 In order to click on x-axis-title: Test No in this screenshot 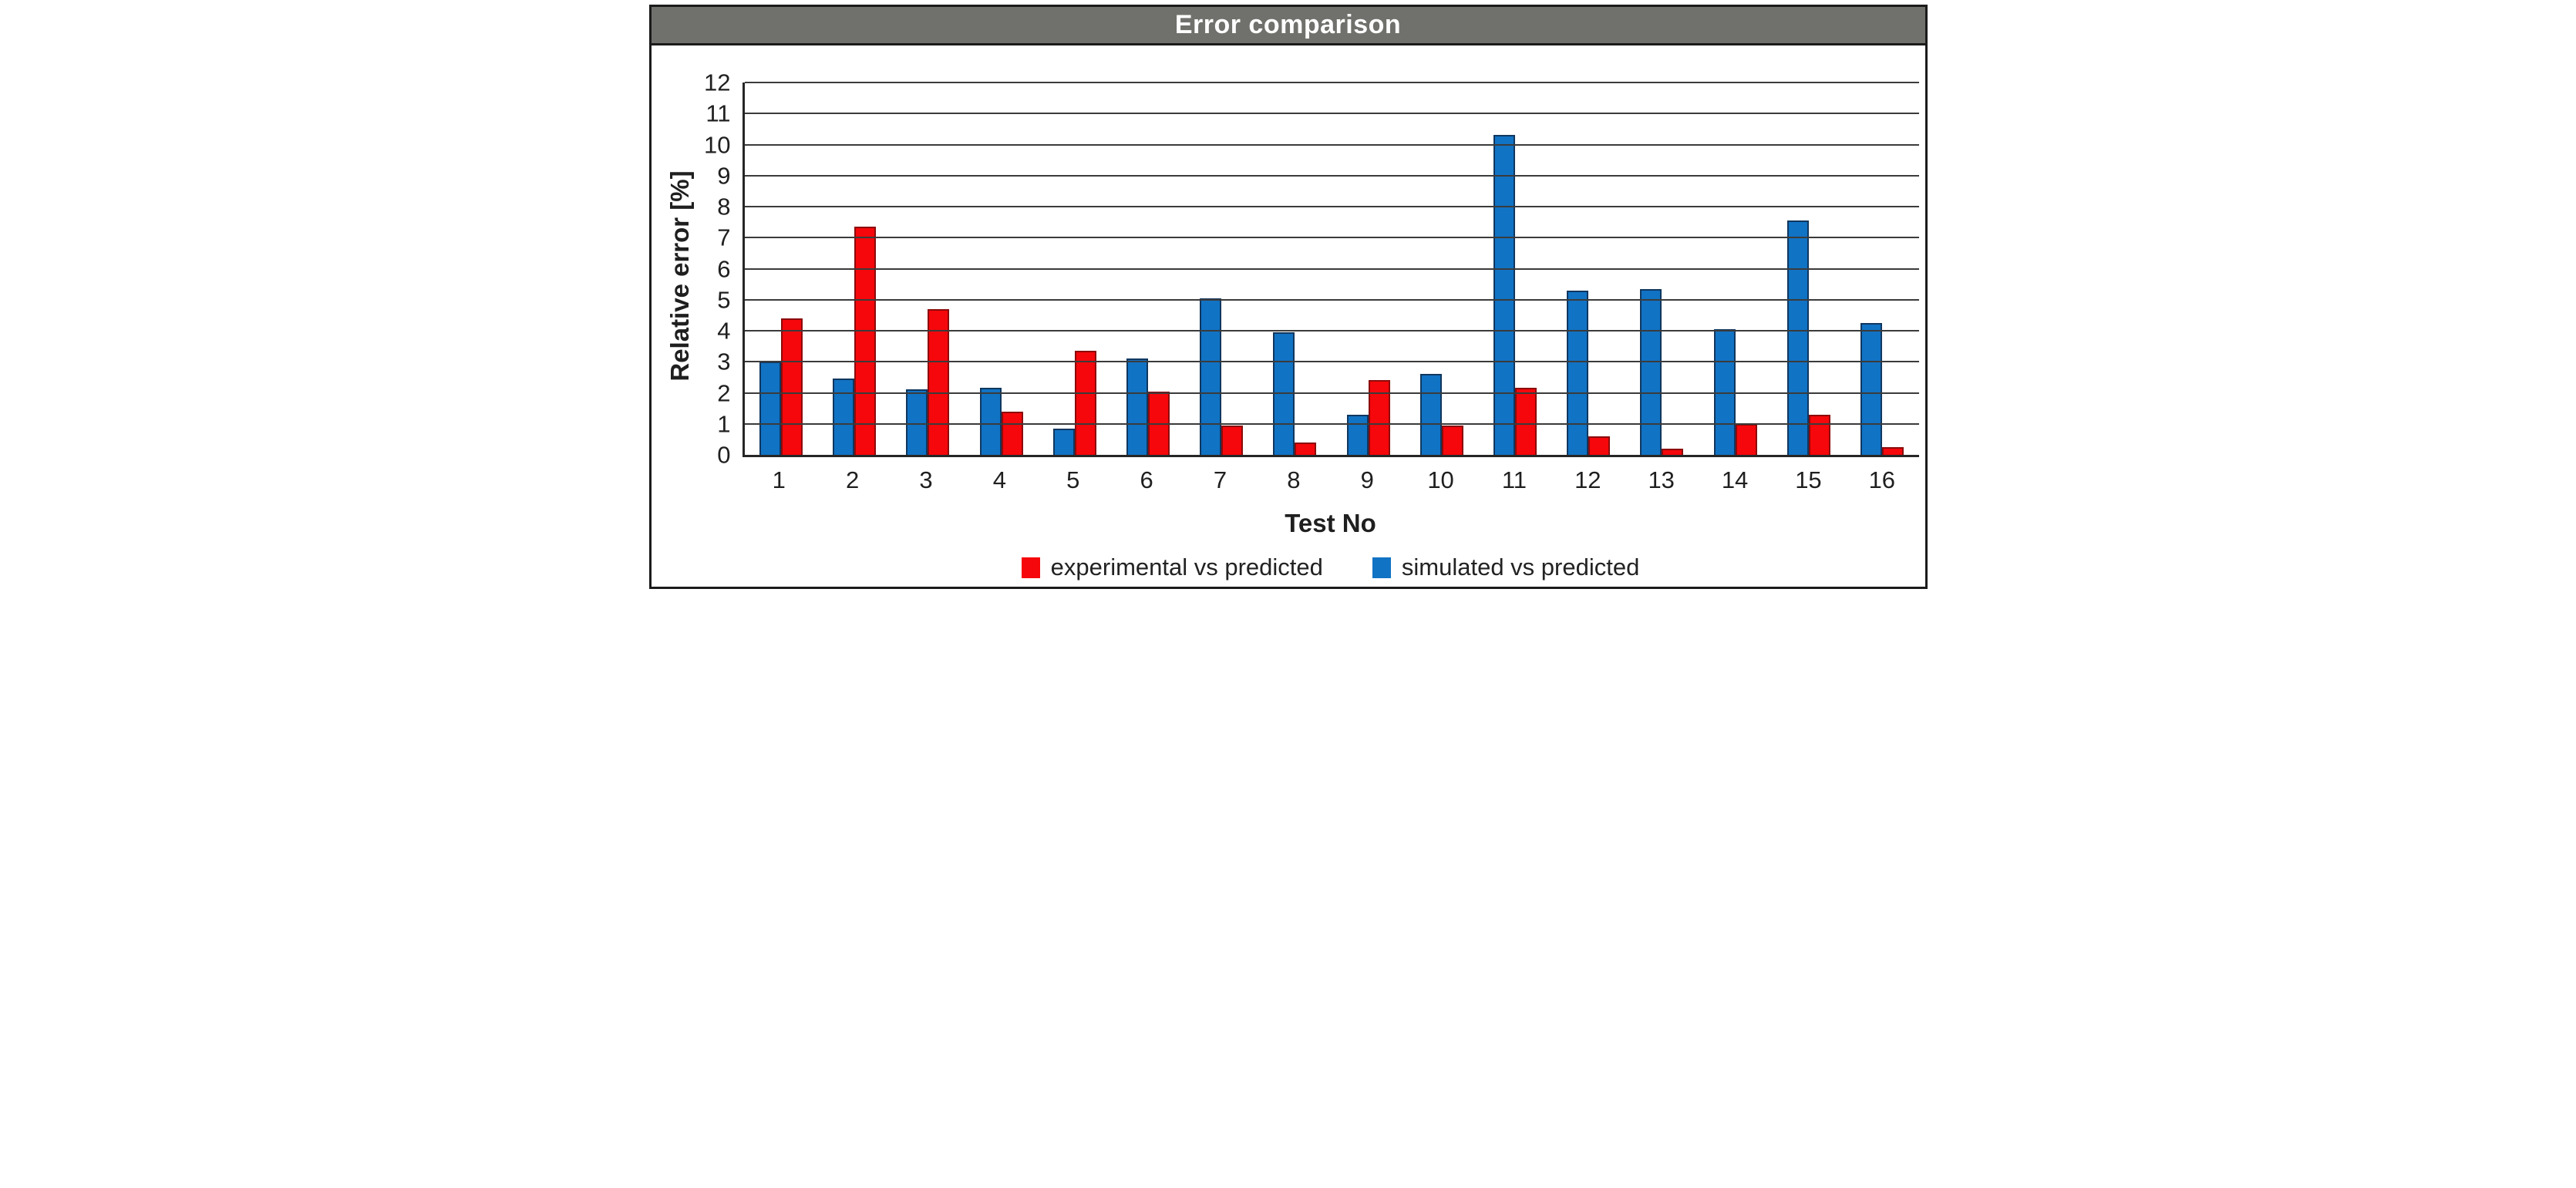, I will do `click(1330, 523)`.